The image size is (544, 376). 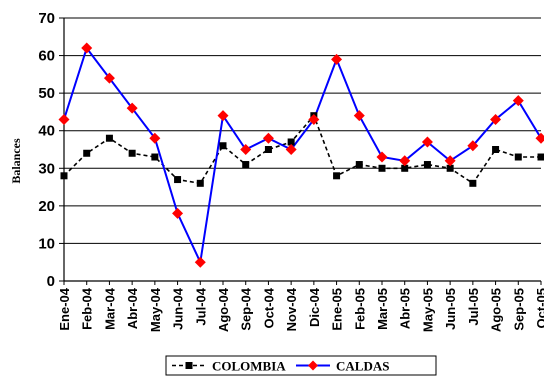 What do you see at coordinates (473, 307) in the screenshot?
I see `x-tick-label: Jul-05` at bounding box center [473, 307].